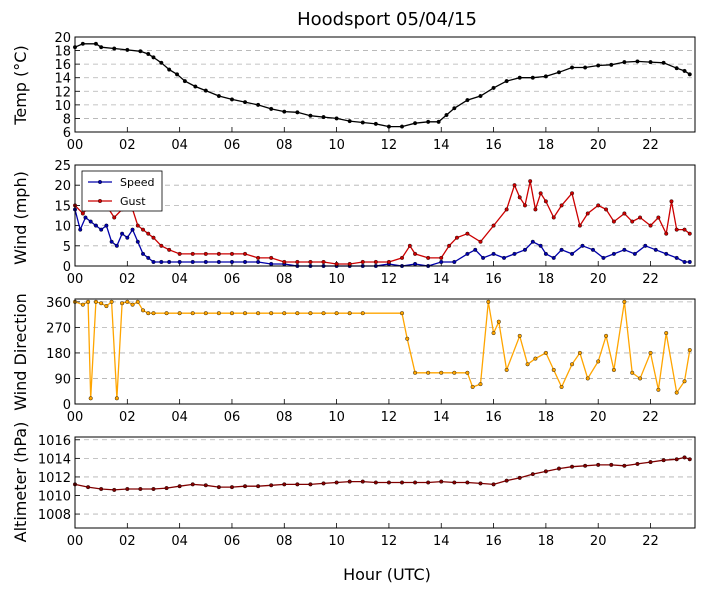  I want to click on x-tick-label: 20, so click(598, 417).